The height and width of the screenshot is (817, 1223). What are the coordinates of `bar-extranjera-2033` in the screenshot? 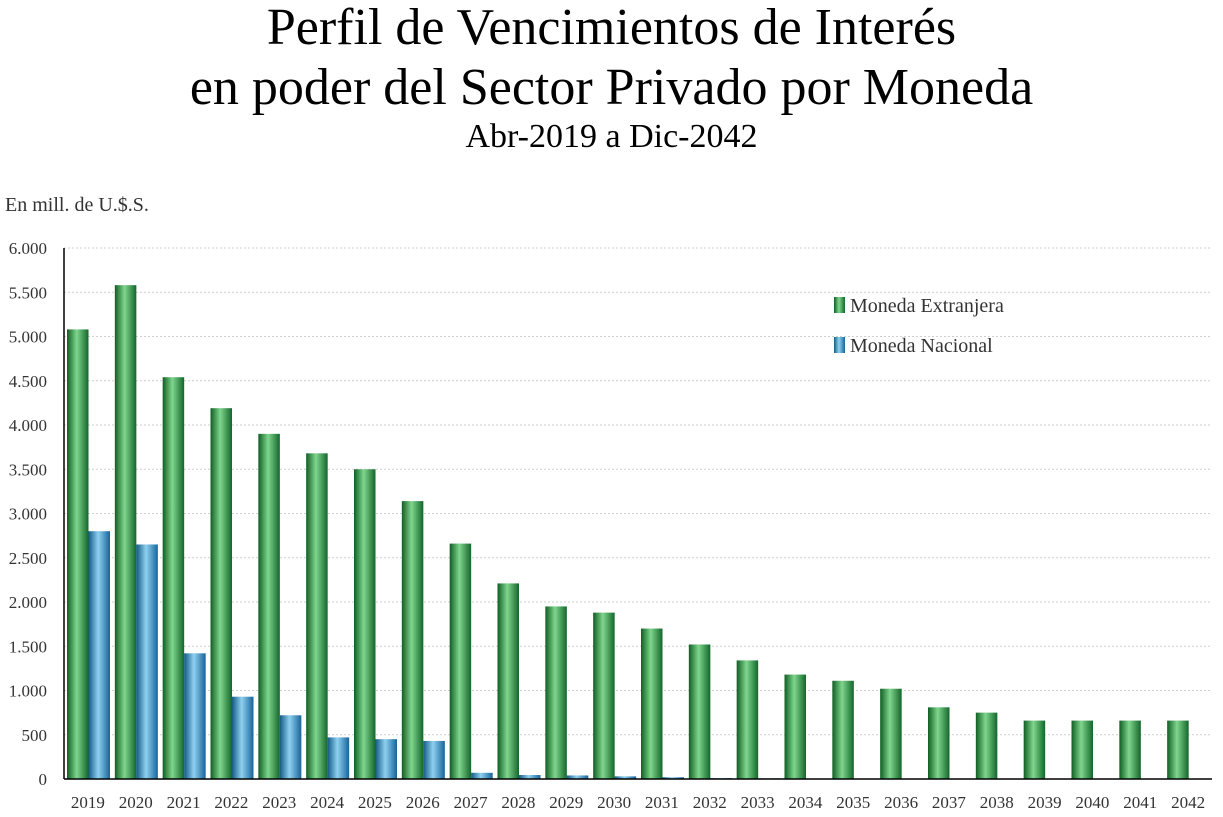 It's located at (747, 719).